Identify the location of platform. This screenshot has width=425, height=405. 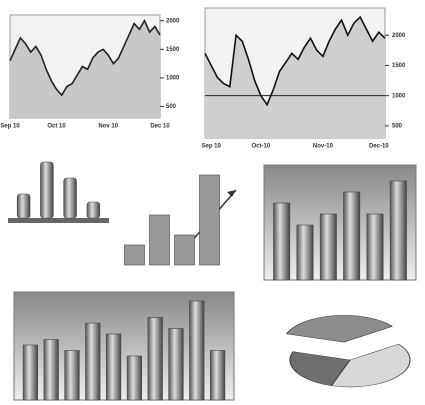
(58, 220).